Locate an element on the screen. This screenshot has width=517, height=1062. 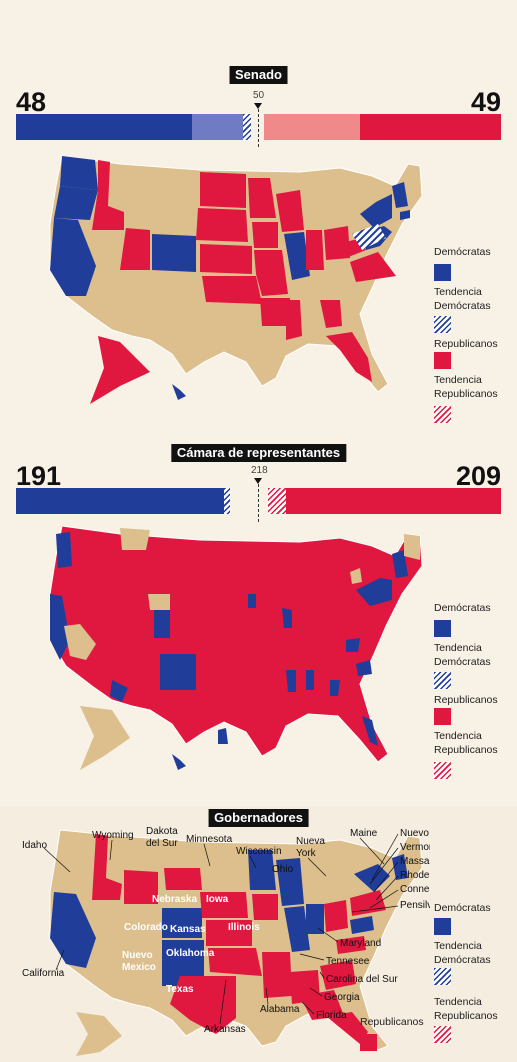
label-maine: Maine is located at coordinates (364, 833).